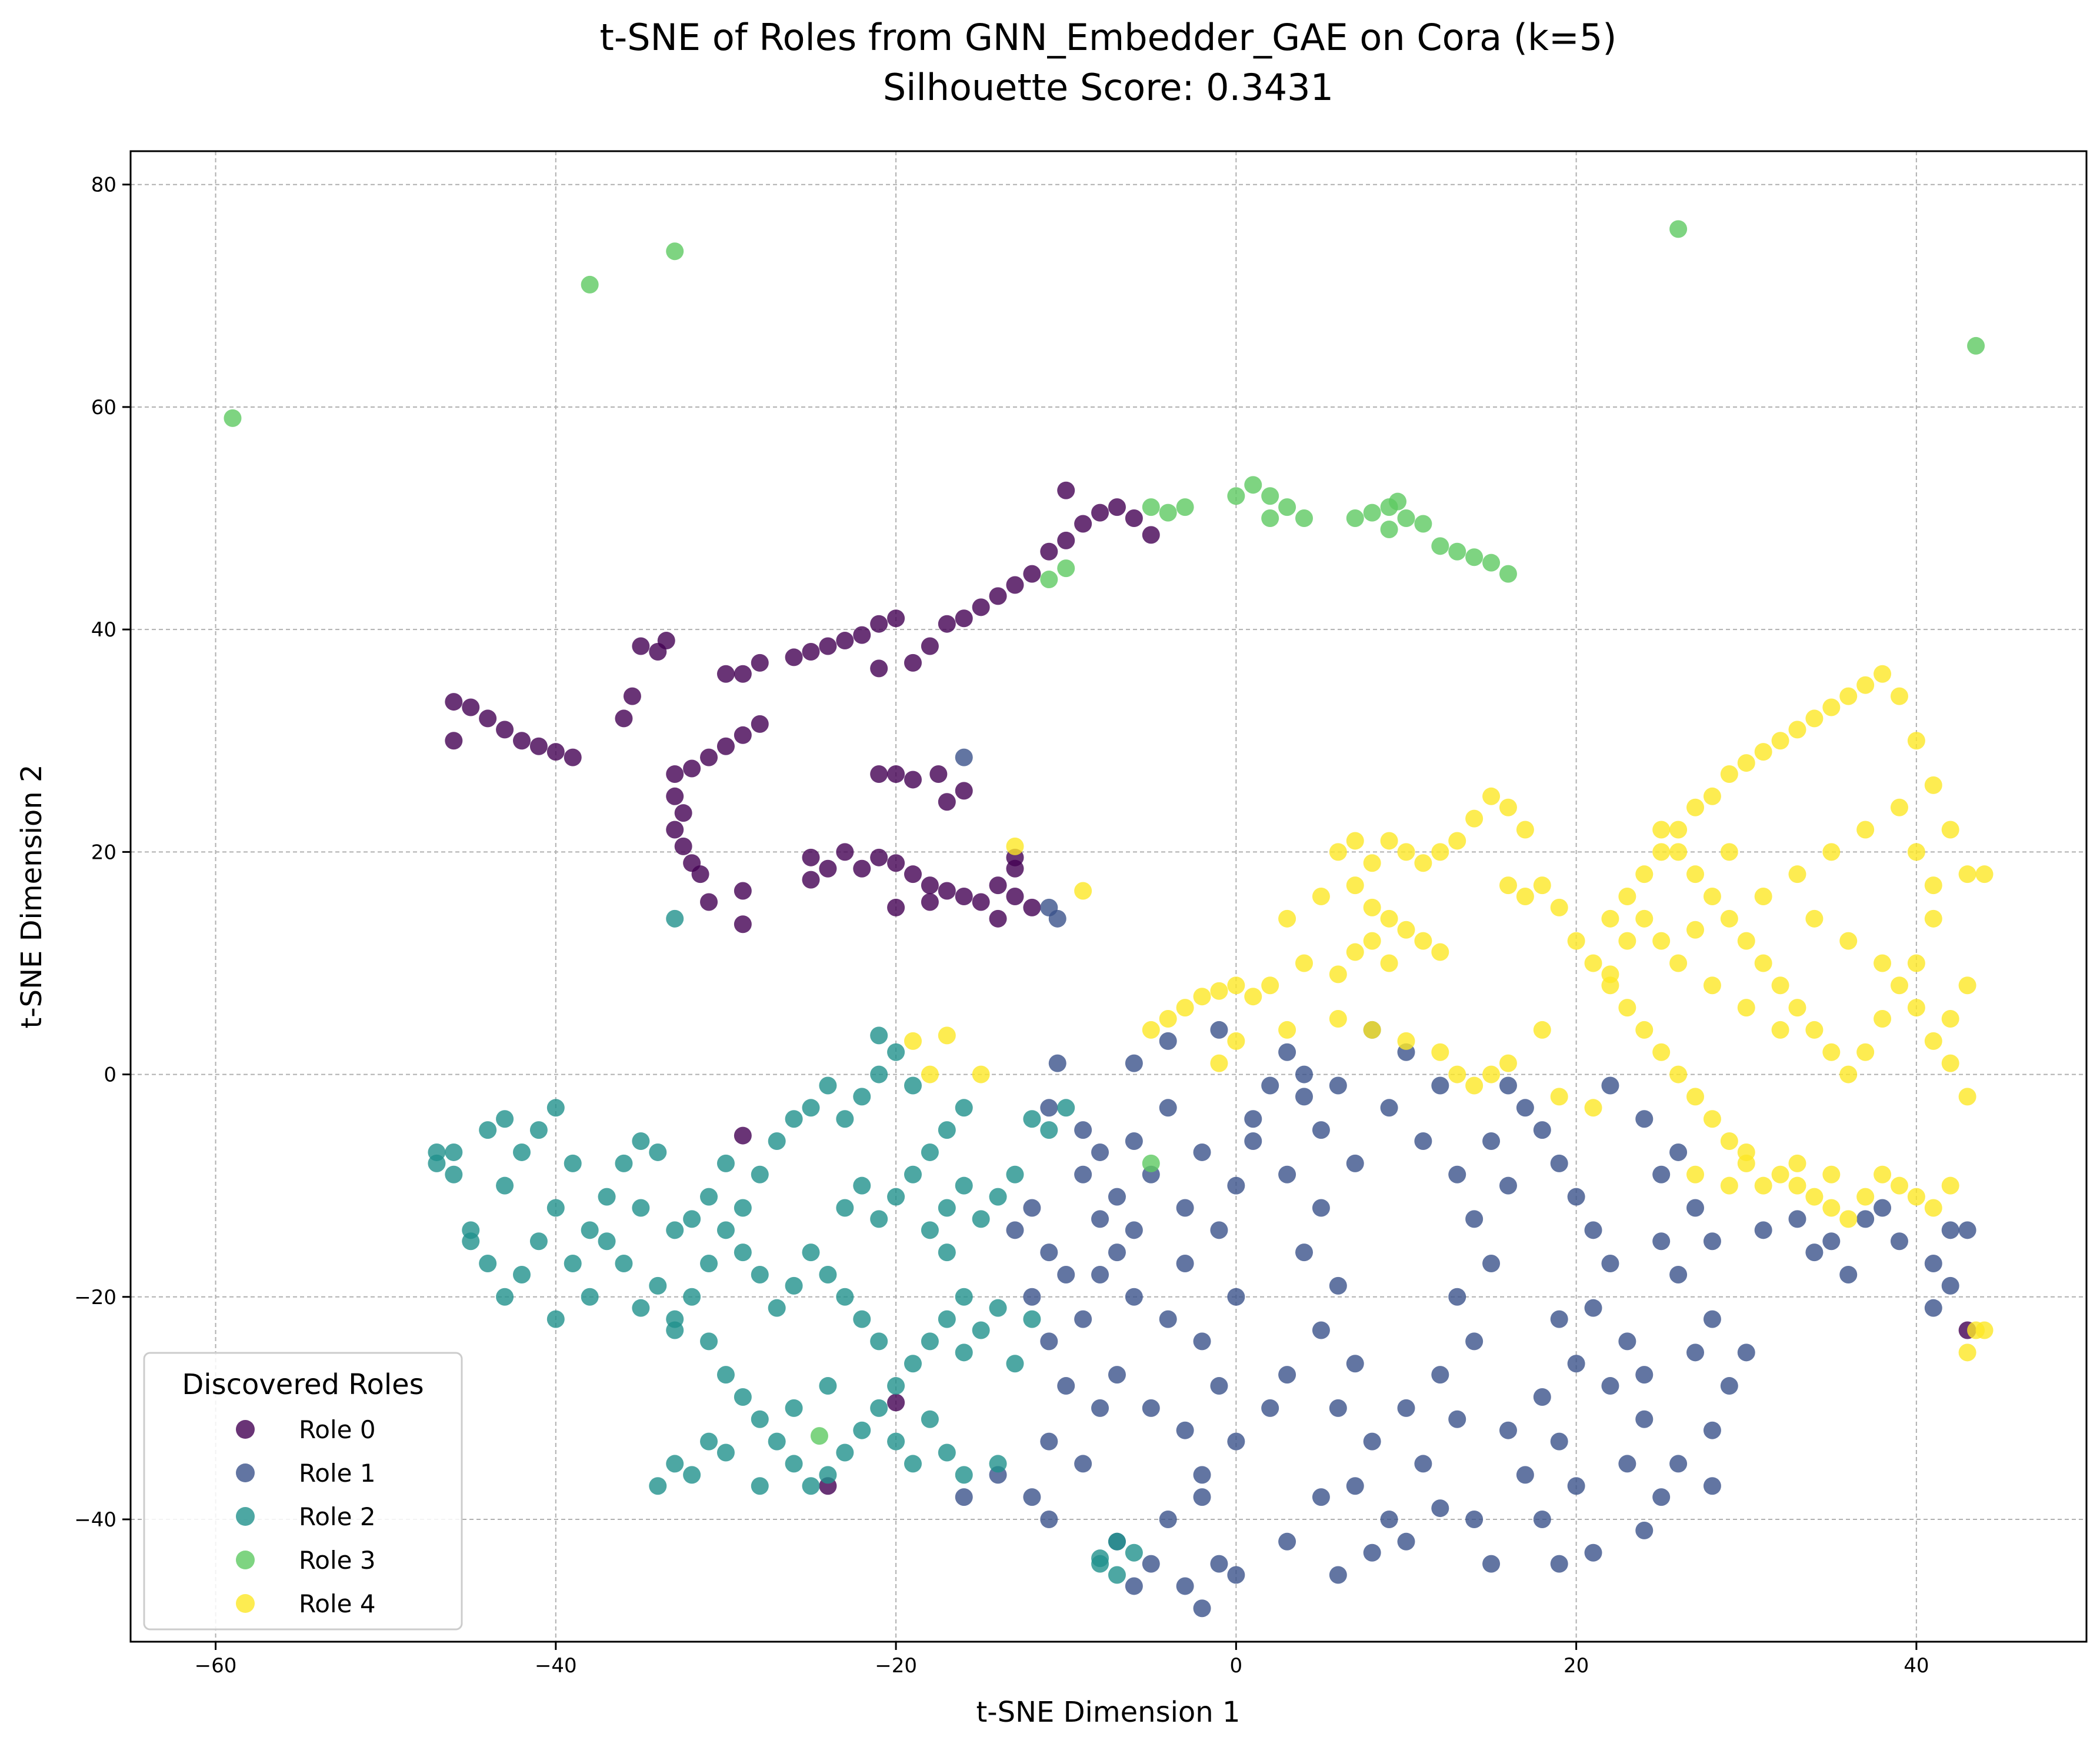 This screenshot has height=1747, width=2100. Describe the element at coordinates (337, 1473) in the screenshot. I see `legend-label: Role 1` at that location.